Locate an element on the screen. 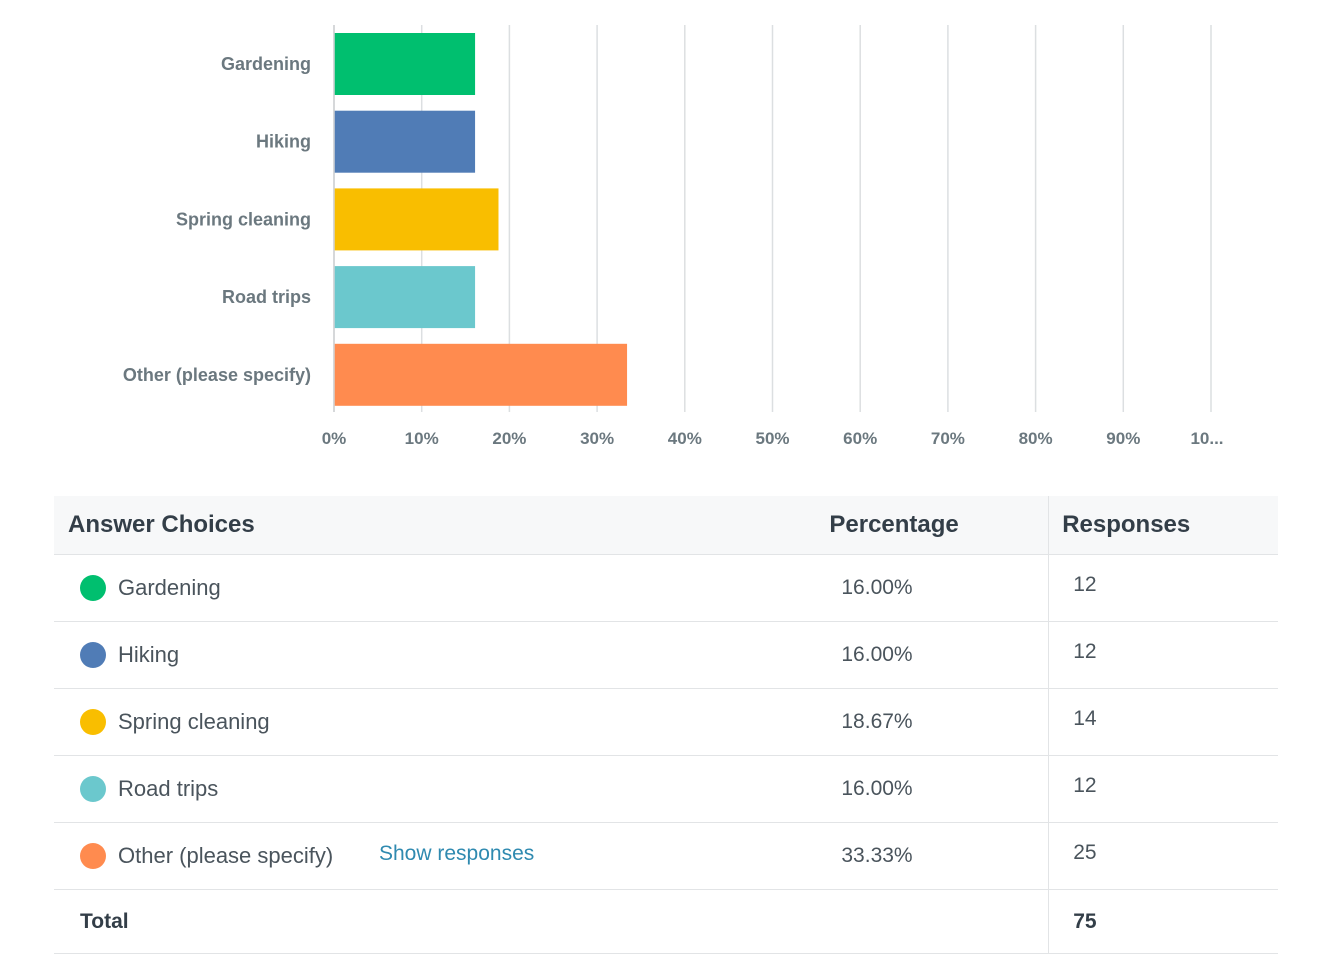 The height and width of the screenshot is (965, 1335). choice-responses: 14 is located at coordinates (1085, 718).